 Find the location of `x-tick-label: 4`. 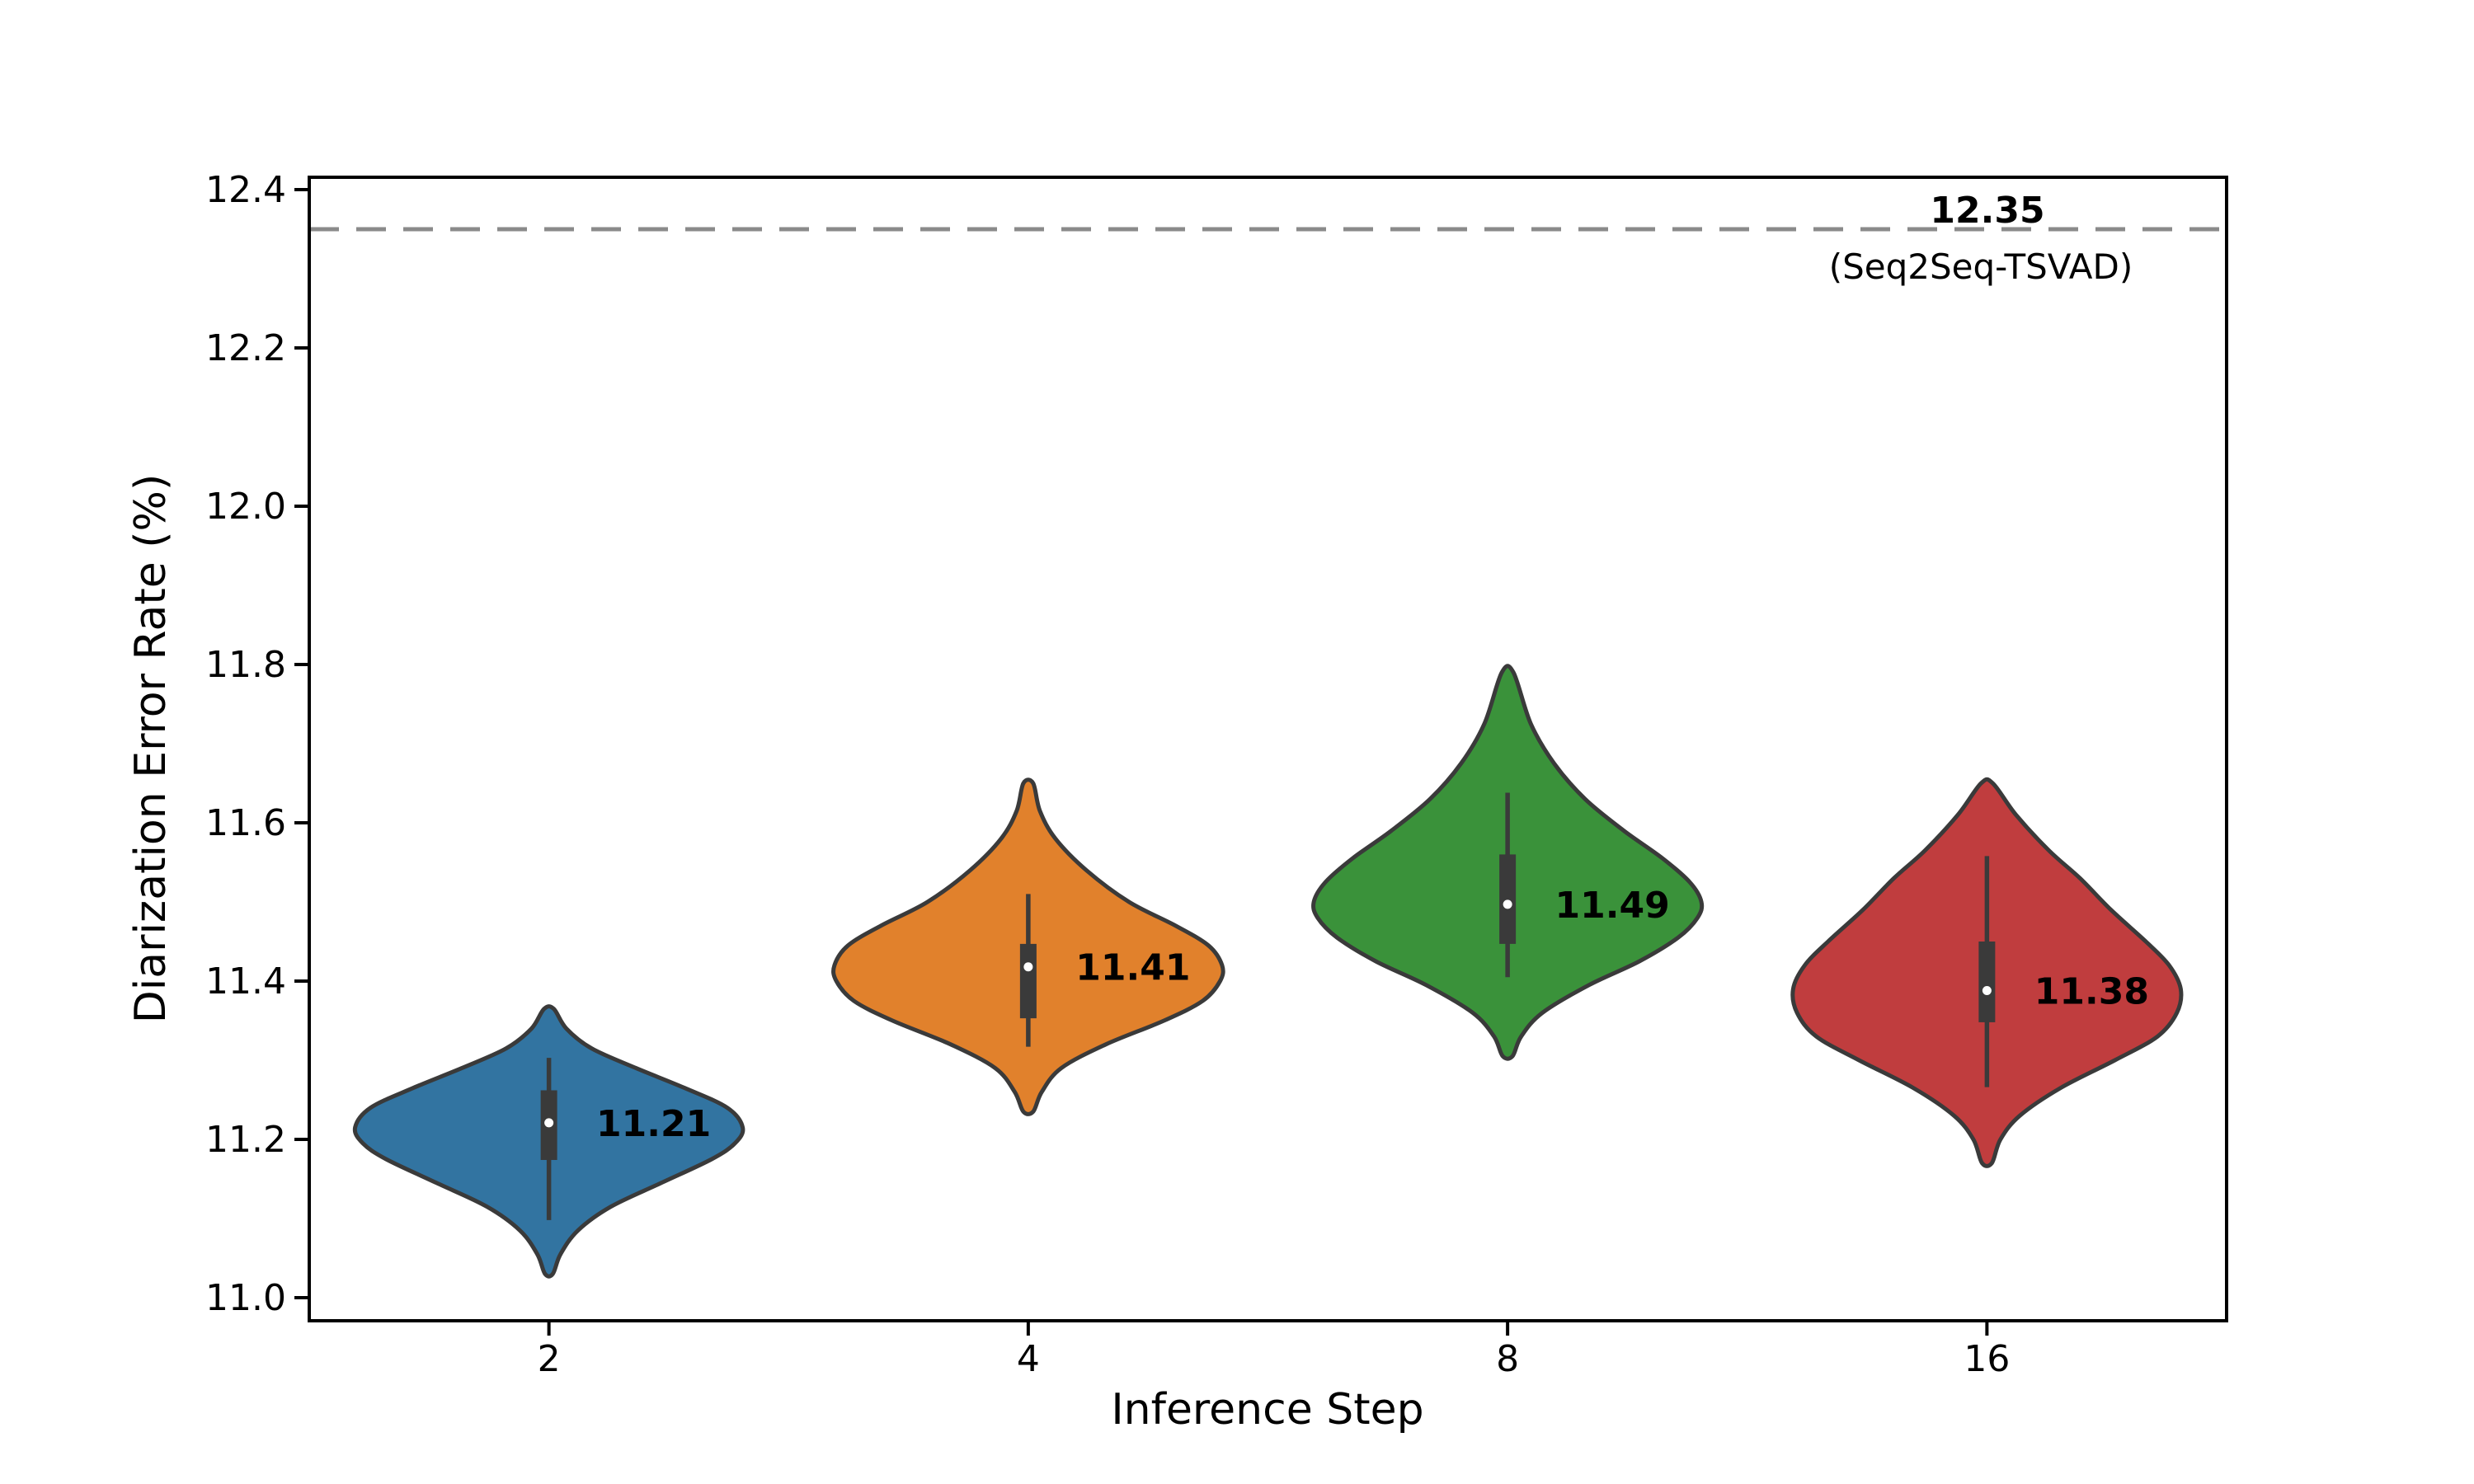

x-tick-label: 4 is located at coordinates (1028, 1359).